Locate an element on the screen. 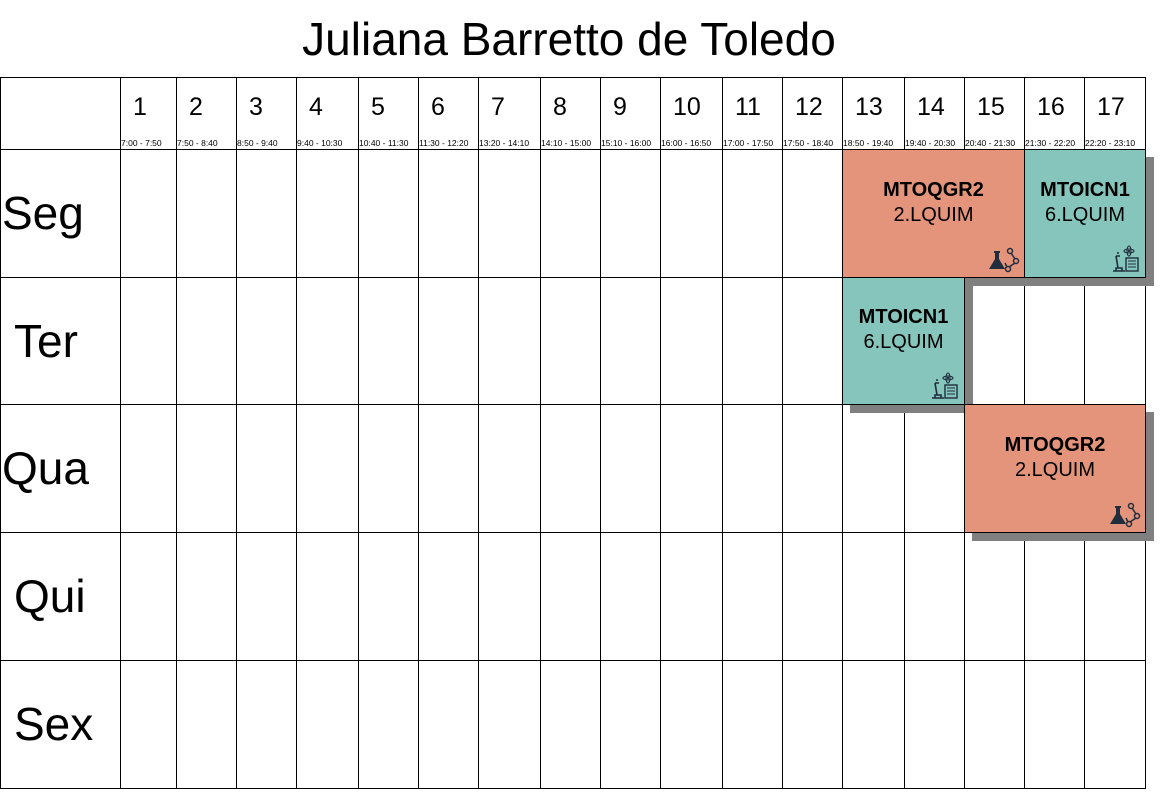  slot-time-range: 14:10 - 15:00 is located at coordinates (566, 143).